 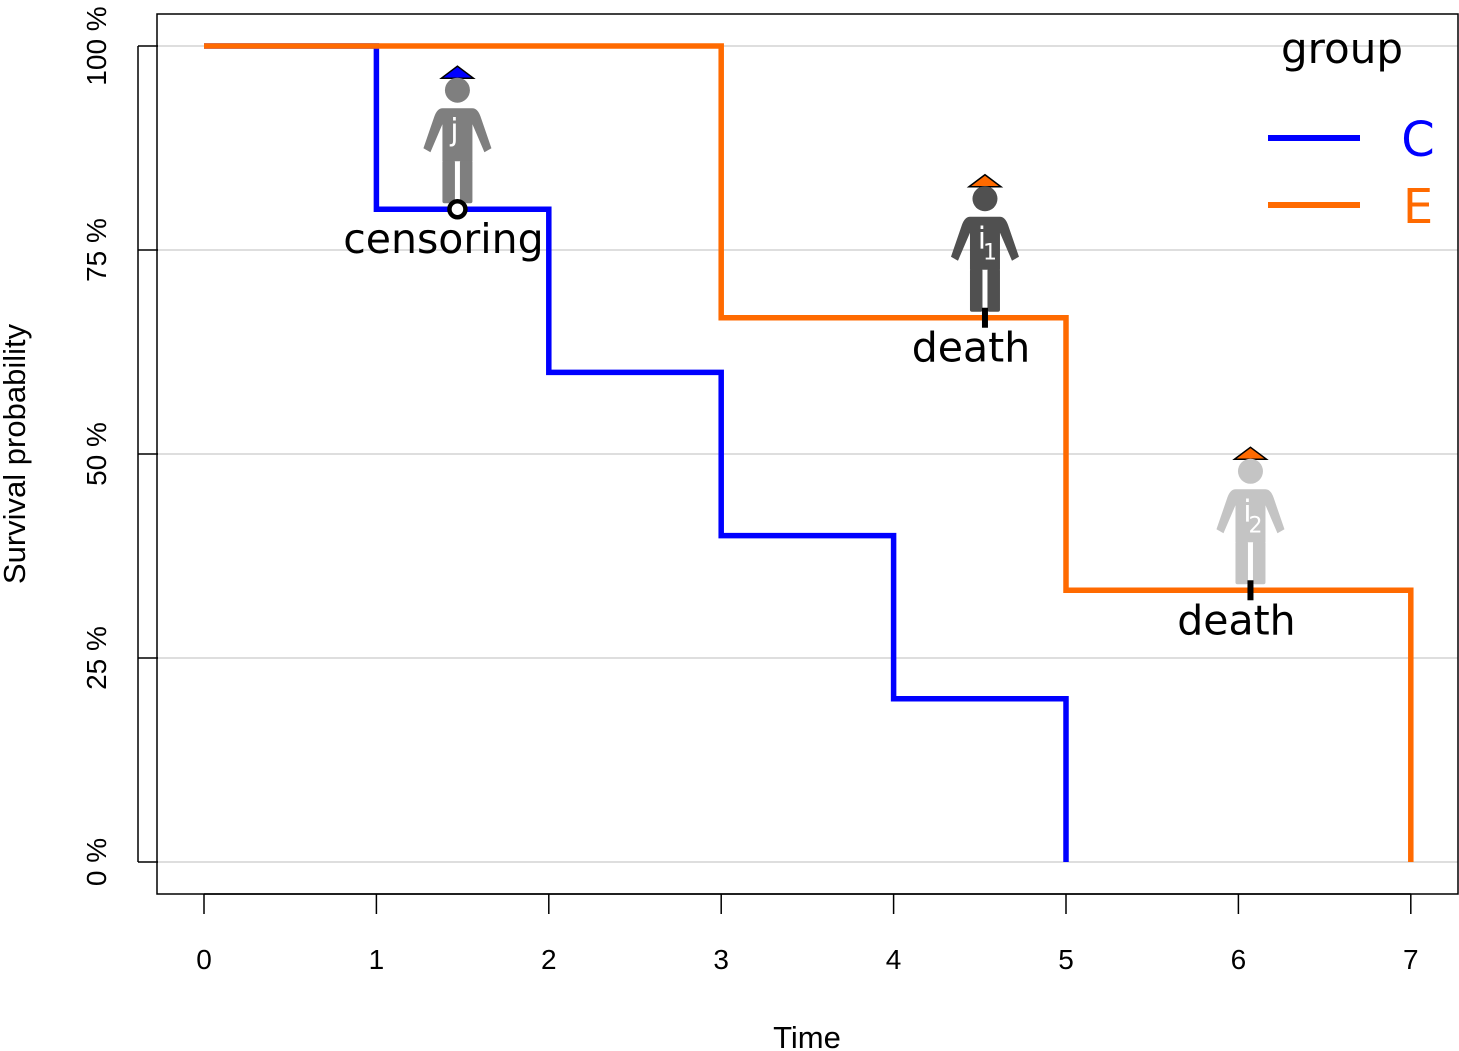 I want to click on annotation-3: i2 death, so click(x=1236, y=545).